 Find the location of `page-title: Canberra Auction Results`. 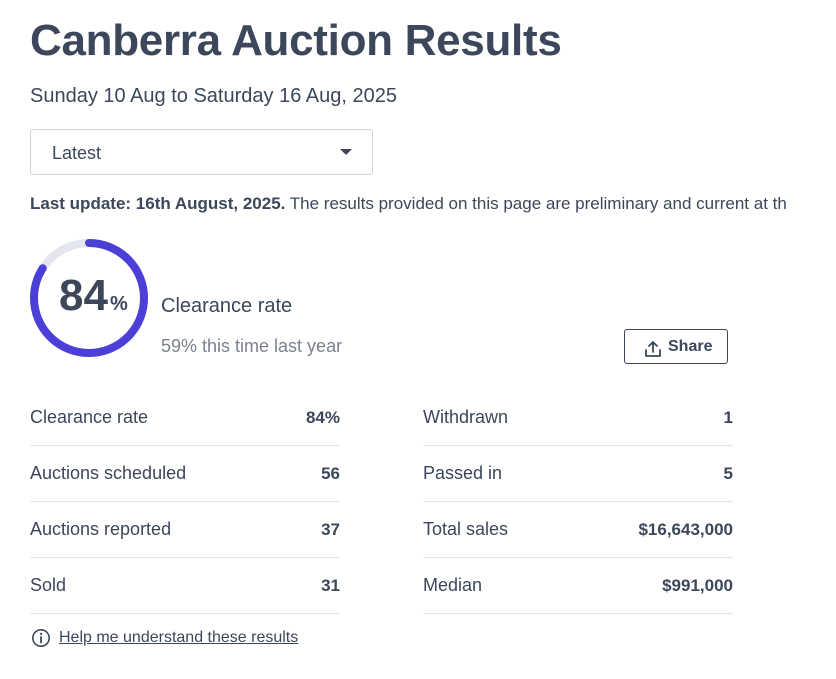

page-title: Canberra Auction Results is located at coordinates (296, 40).